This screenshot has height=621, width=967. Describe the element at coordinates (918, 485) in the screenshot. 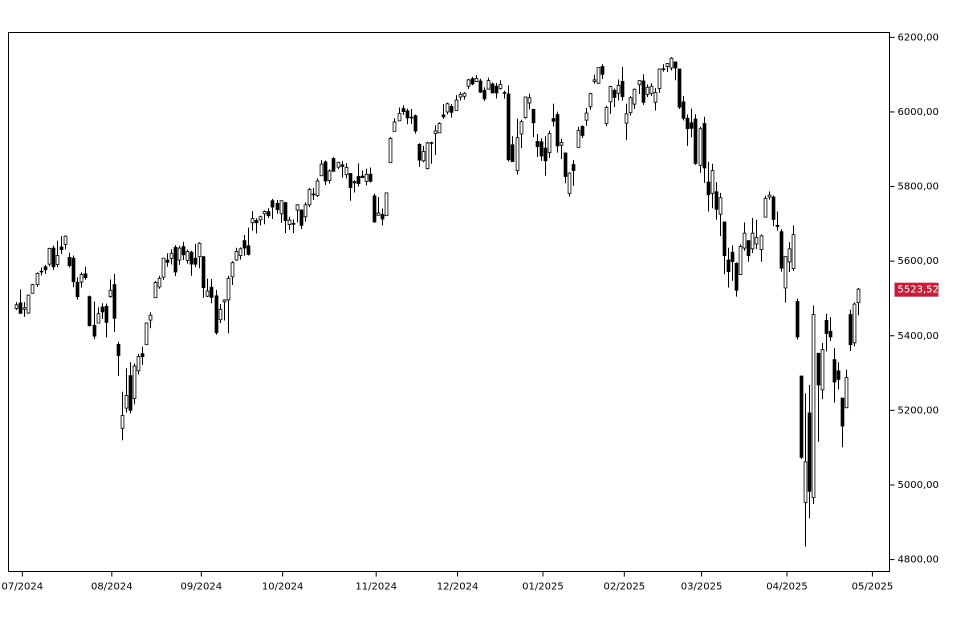

I see `y-tick-label: 5000,00` at that location.